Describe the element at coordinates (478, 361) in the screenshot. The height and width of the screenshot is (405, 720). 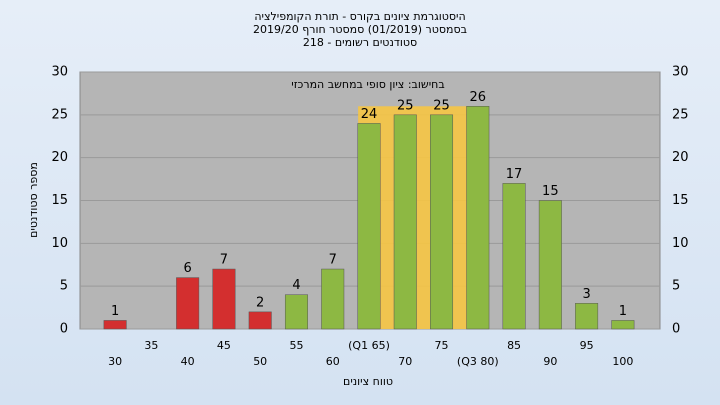
I see `x-tick-label: (Q3 80)` at that location.